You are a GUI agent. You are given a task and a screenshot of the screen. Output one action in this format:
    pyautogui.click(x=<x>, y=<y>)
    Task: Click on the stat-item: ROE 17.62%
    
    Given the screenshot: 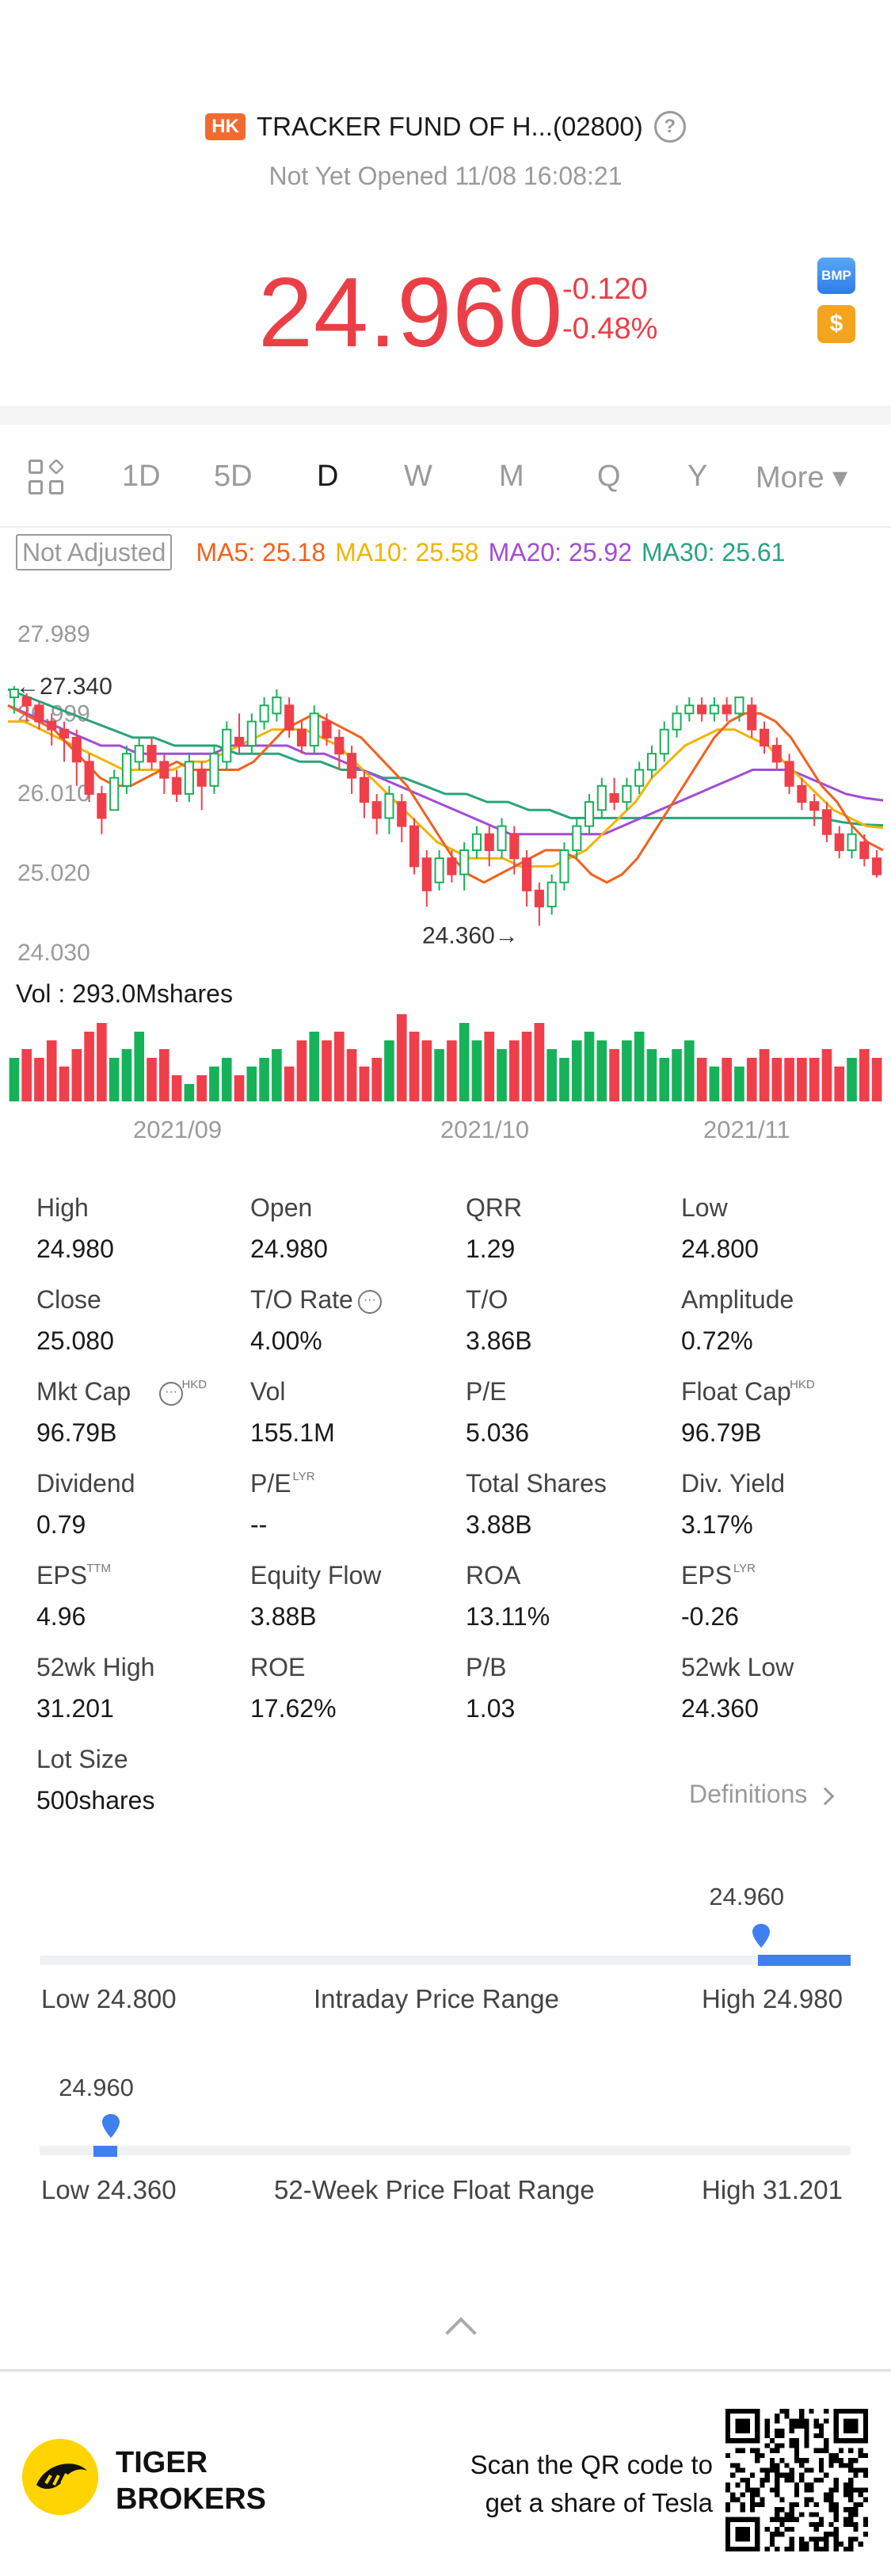 What is the action you would take?
    pyautogui.click(x=353, y=1688)
    